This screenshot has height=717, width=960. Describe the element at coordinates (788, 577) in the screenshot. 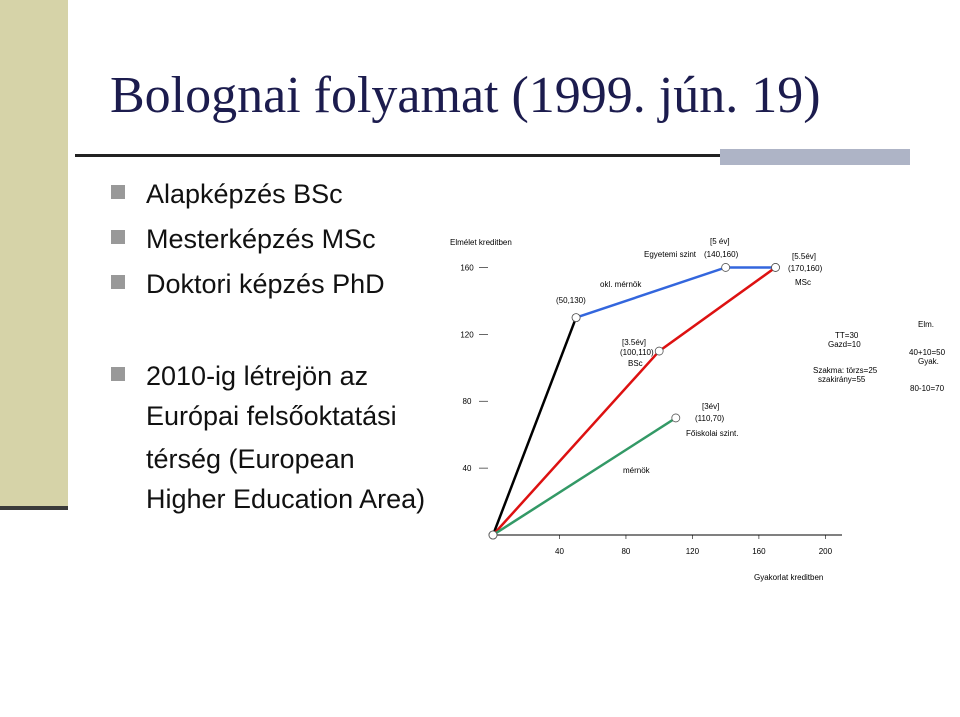

I see `x-axis-label: Gyakorlat kreditben` at that location.